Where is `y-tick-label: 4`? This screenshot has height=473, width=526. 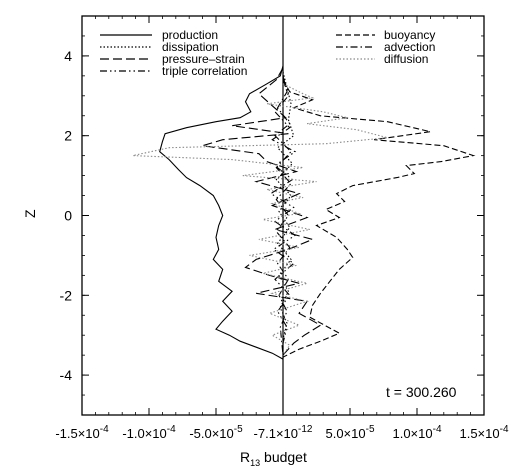 y-tick-label: 4 is located at coordinates (68, 56).